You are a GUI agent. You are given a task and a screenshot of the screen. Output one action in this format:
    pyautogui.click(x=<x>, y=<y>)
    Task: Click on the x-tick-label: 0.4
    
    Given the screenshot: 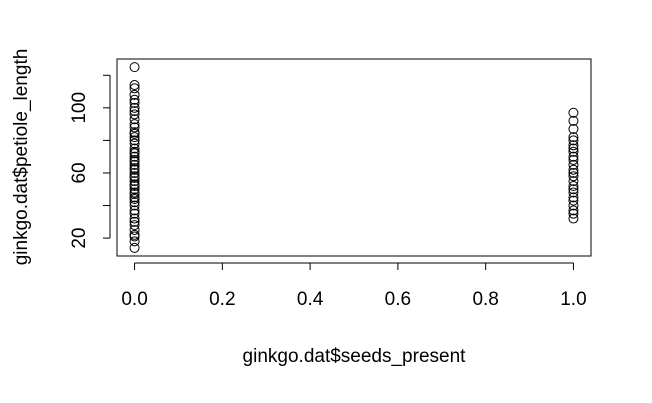 What is the action you would take?
    pyautogui.click(x=310, y=299)
    